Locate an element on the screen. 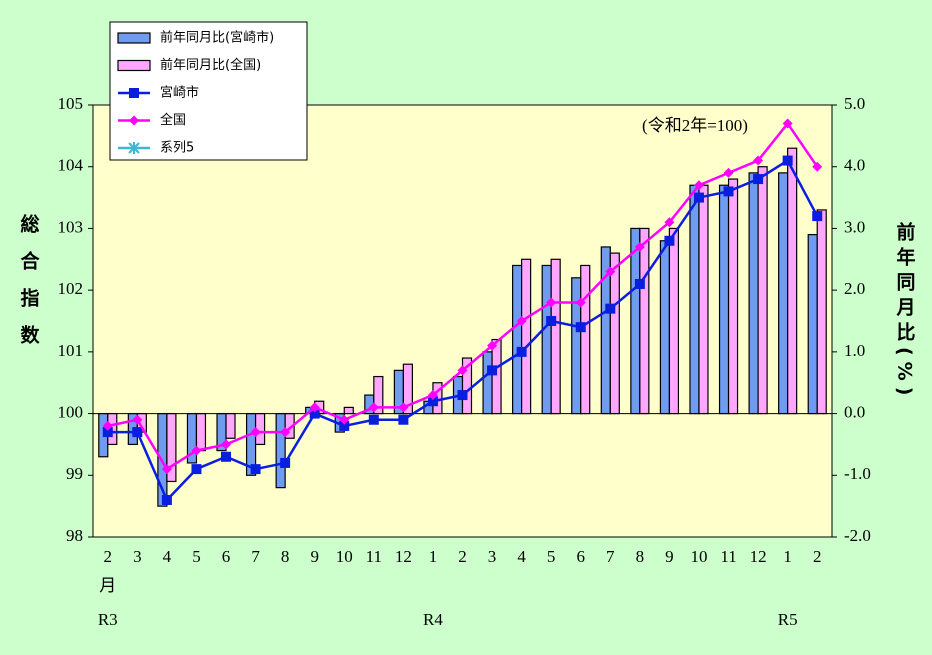 The image size is (932, 655). era-label: R3 is located at coordinates (108, 619).